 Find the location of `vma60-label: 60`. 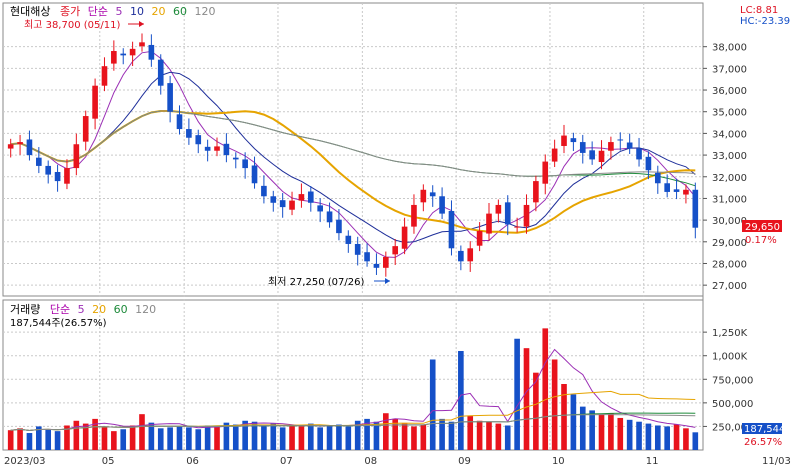

vma60-label: 60 is located at coordinates (121, 309).